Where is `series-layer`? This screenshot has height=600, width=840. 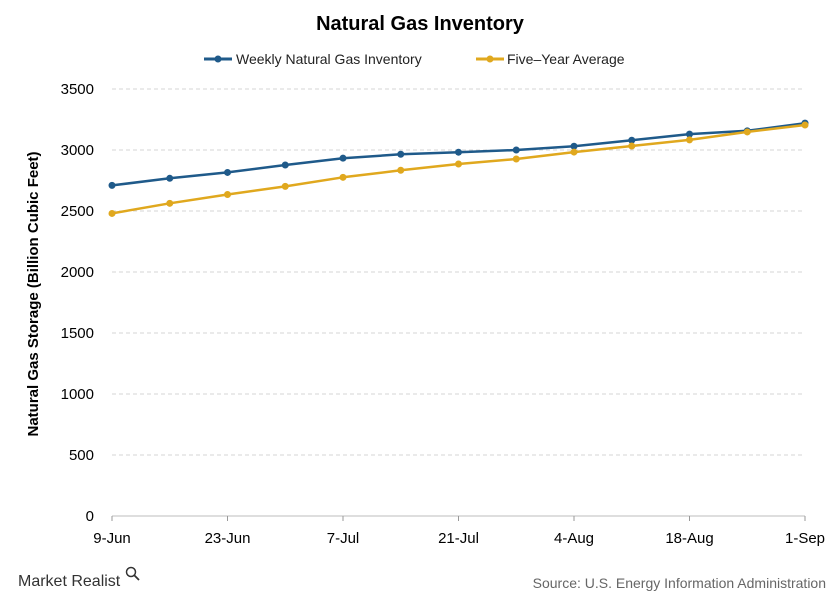
series-layer is located at coordinates (458, 168).